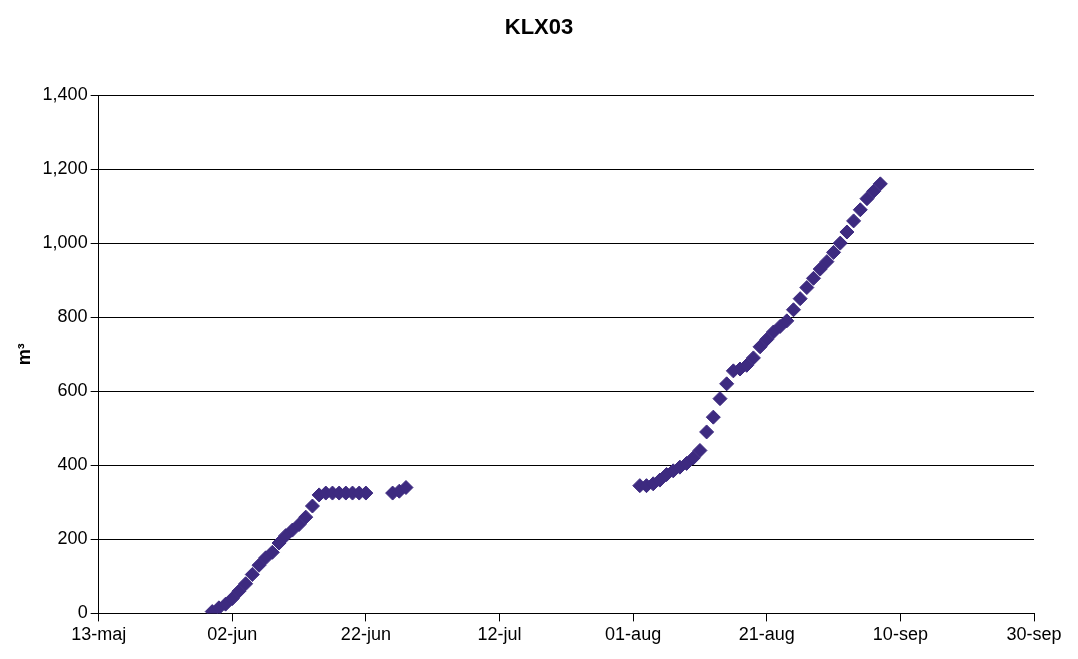 This screenshot has width=1078, height=659. What do you see at coordinates (82, 612) in the screenshot?
I see `y-tick-label: 0` at bounding box center [82, 612].